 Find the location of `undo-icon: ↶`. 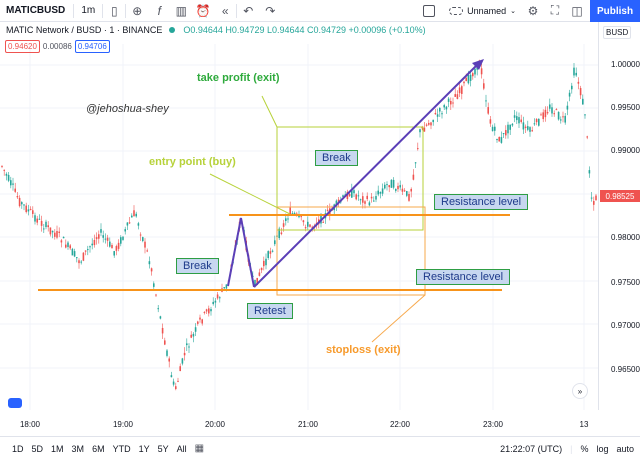

undo-icon: ↶ is located at coordinates (248, 10).